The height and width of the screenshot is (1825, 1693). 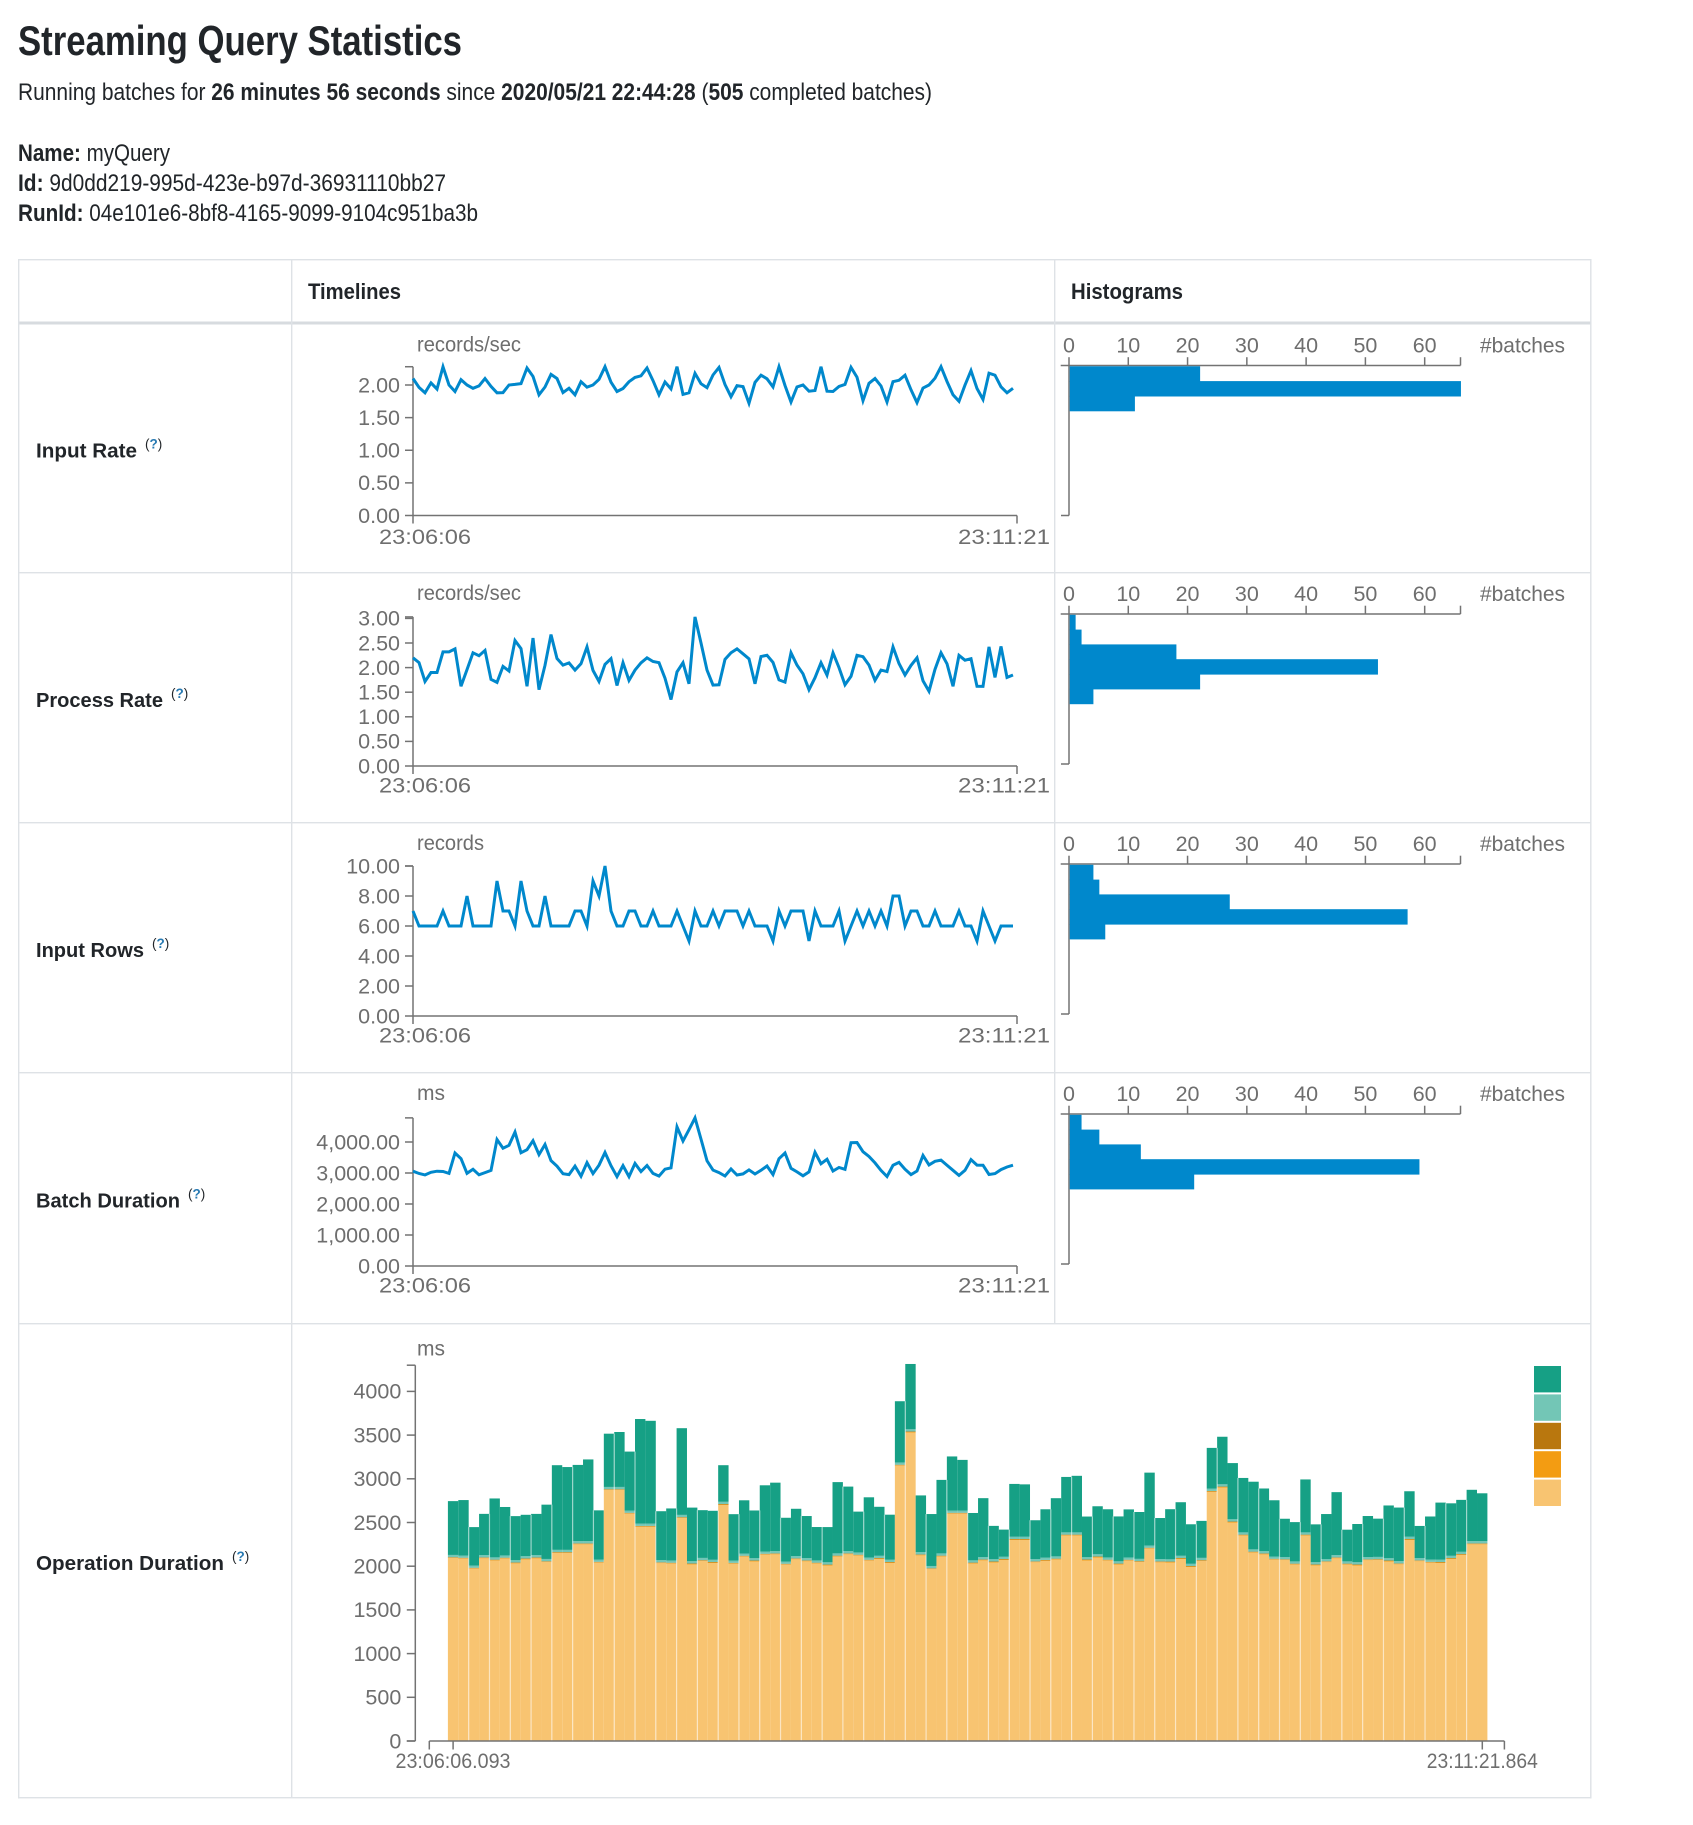 I want to click on svg-text: 10.00, so click(x=373, y=866).